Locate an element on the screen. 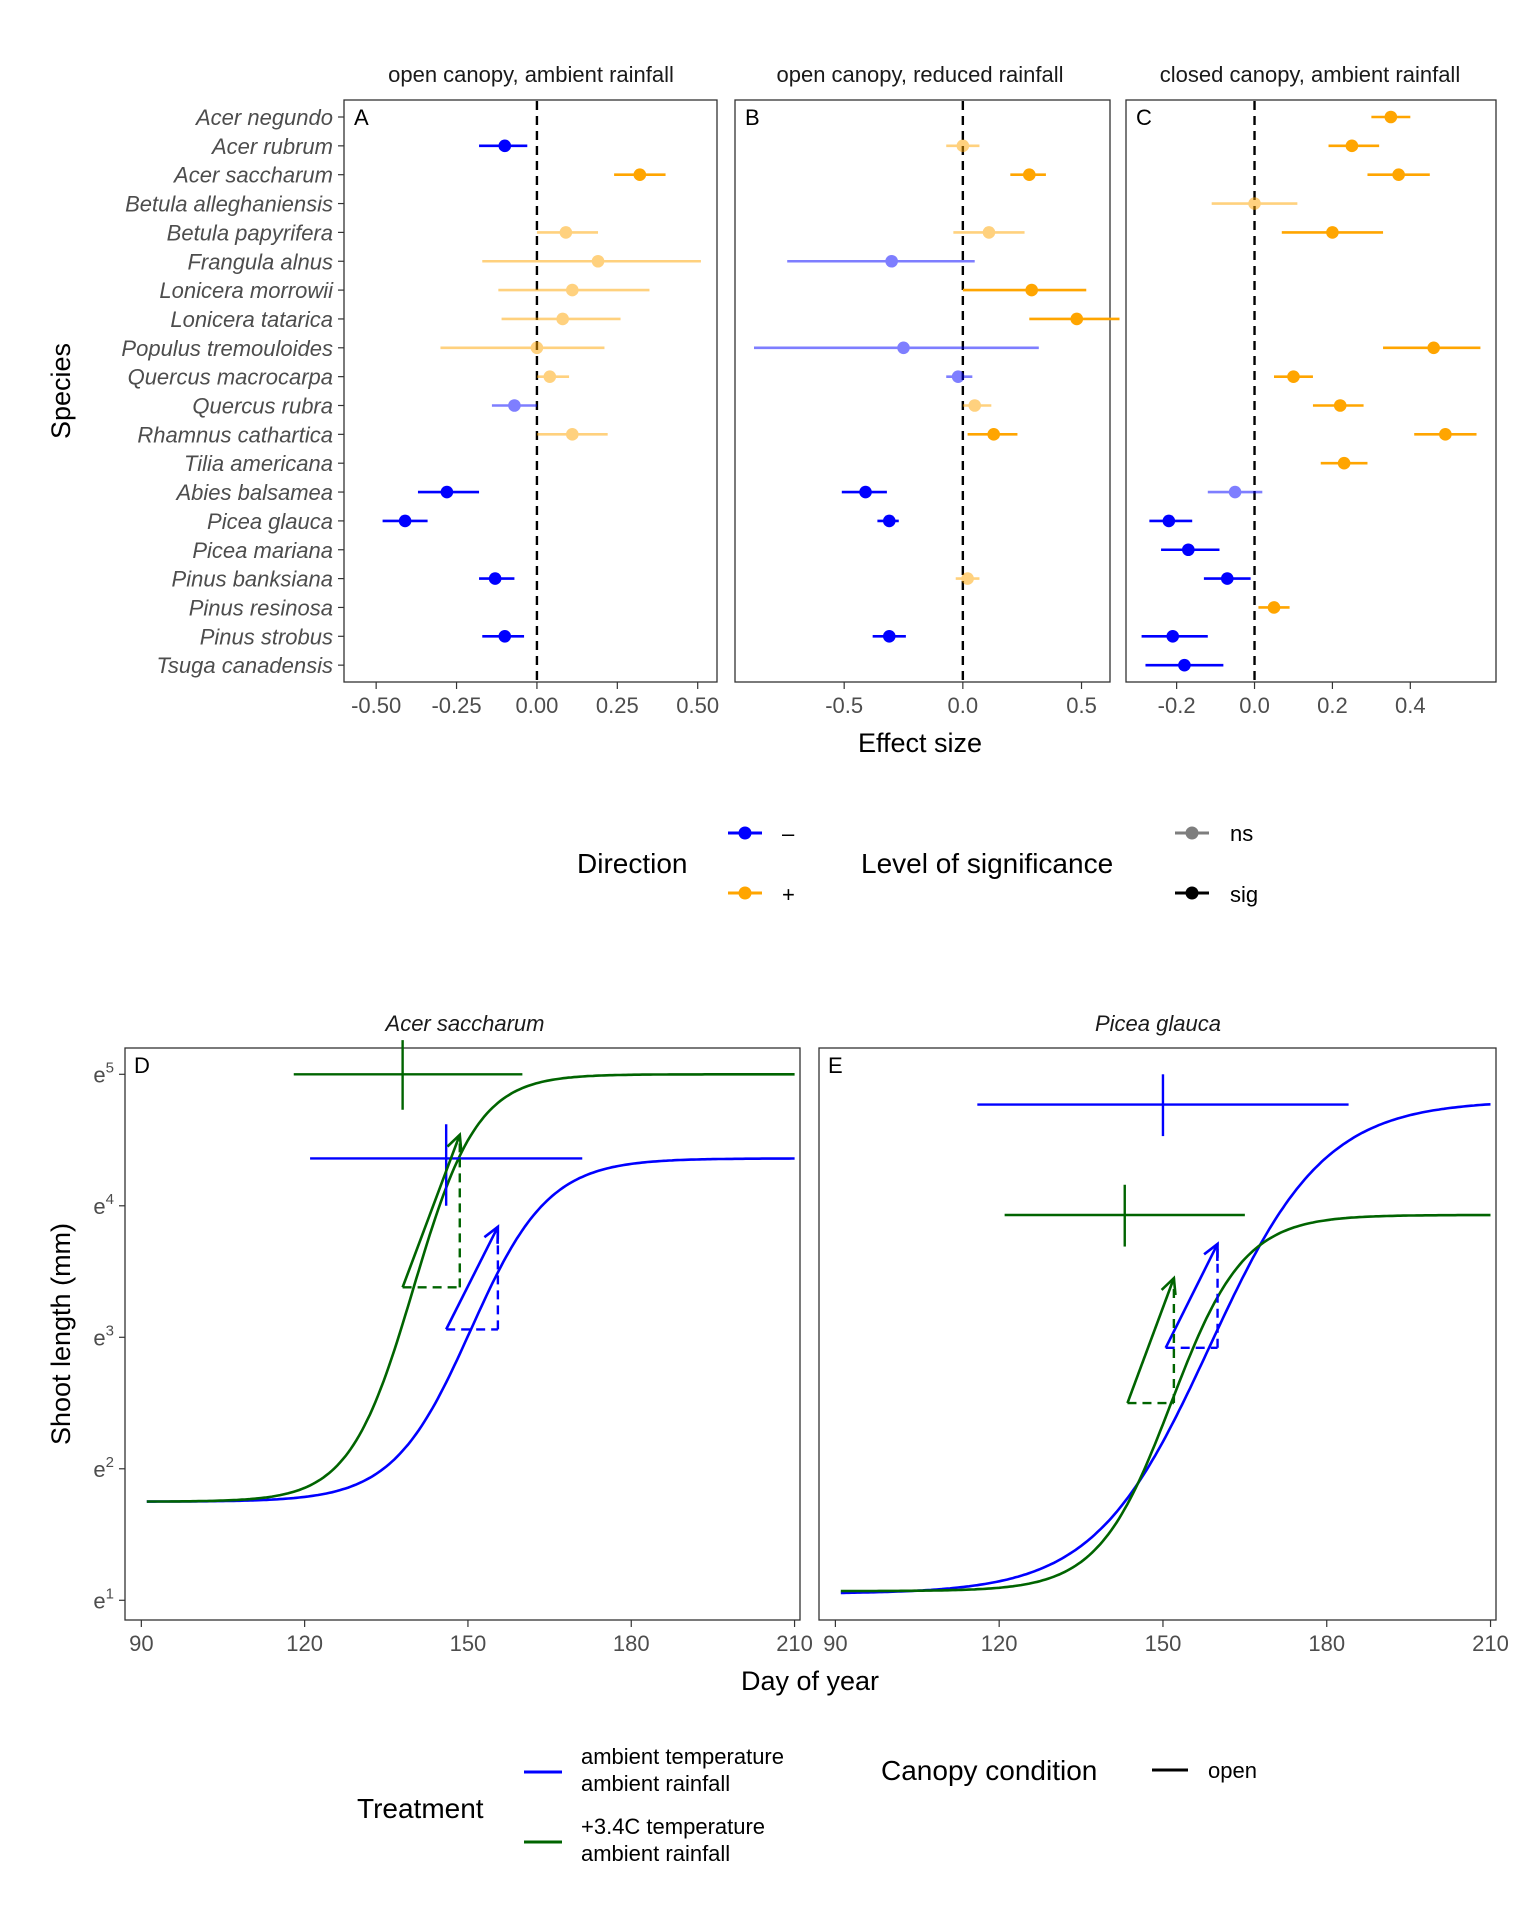 The height and width of the screenshot is (1920, 1536). species-label: Acer rubrum is located at coordinates (271, 146).